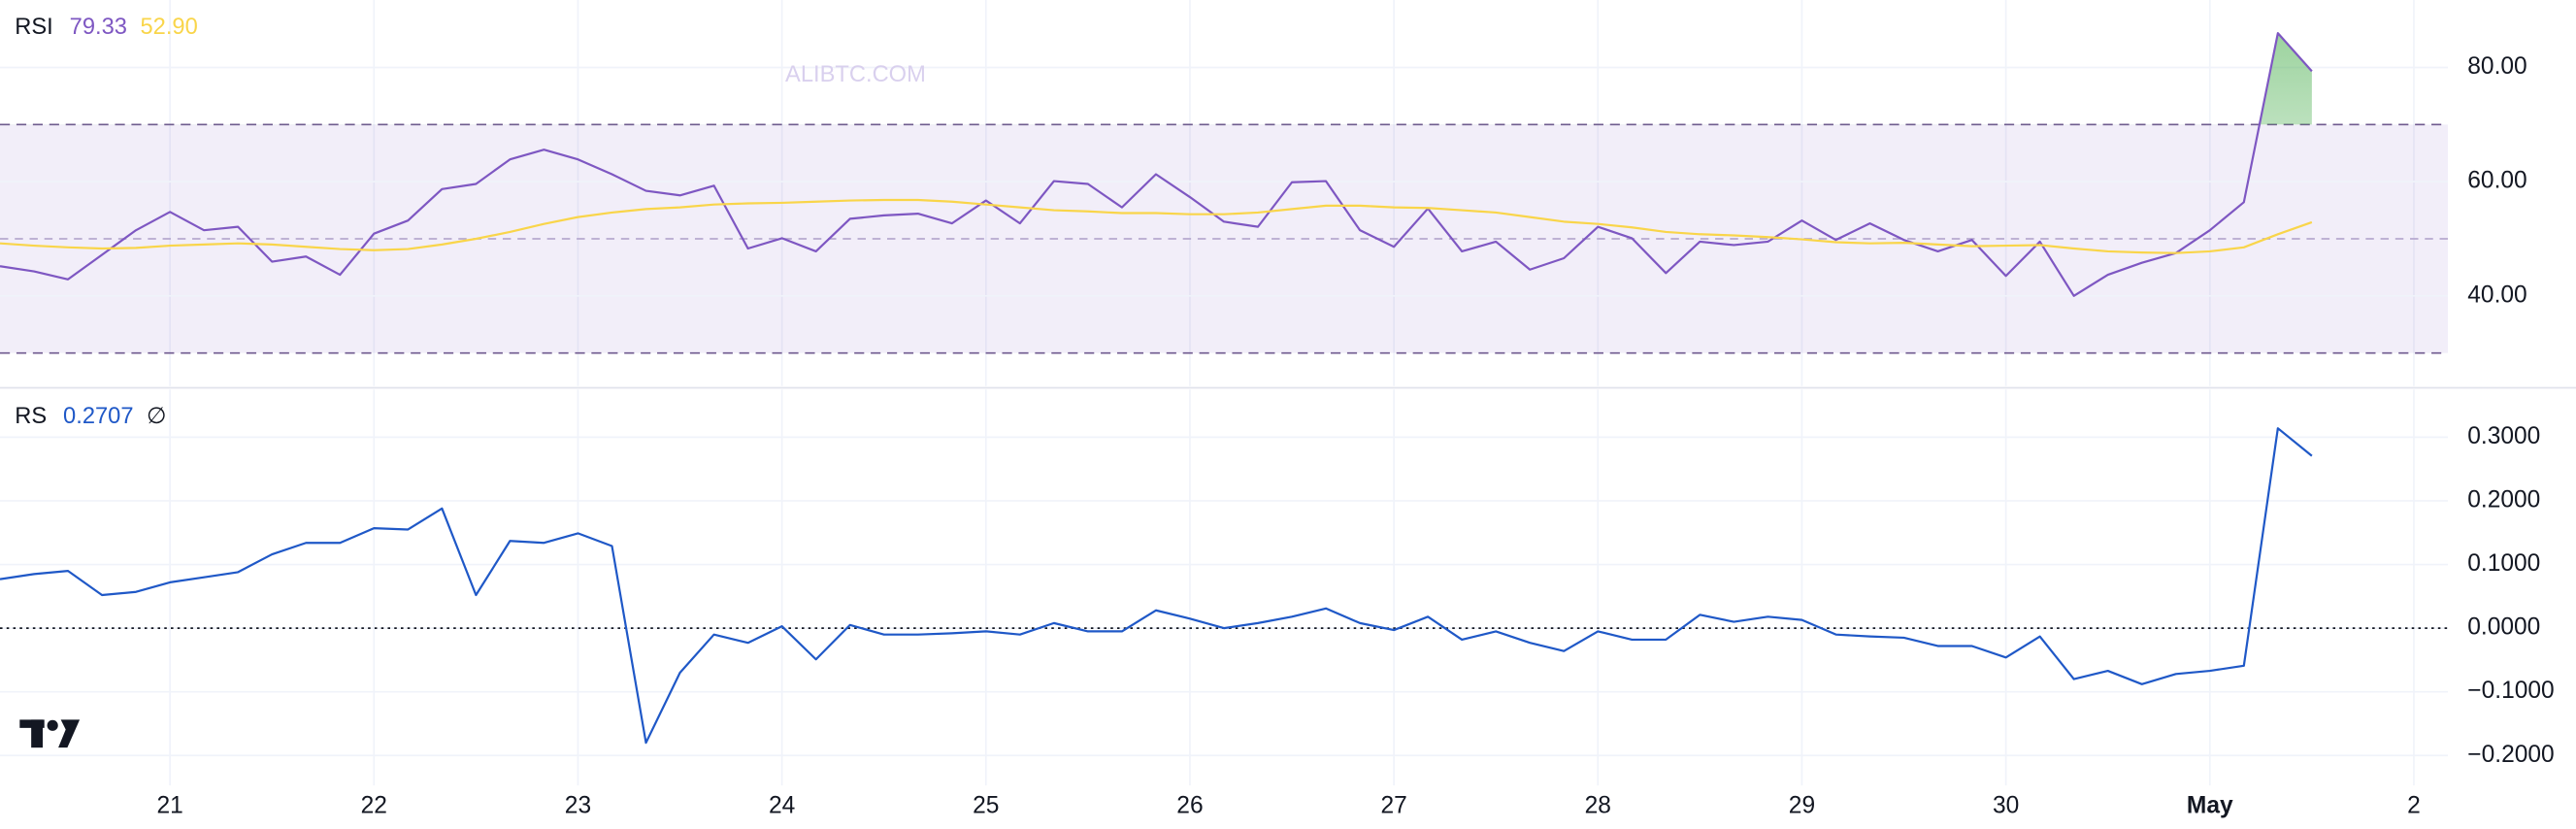  Describe the element at coordinates (1802, 806) in the screenshot. I see `x-tick-label: 29` at that location.